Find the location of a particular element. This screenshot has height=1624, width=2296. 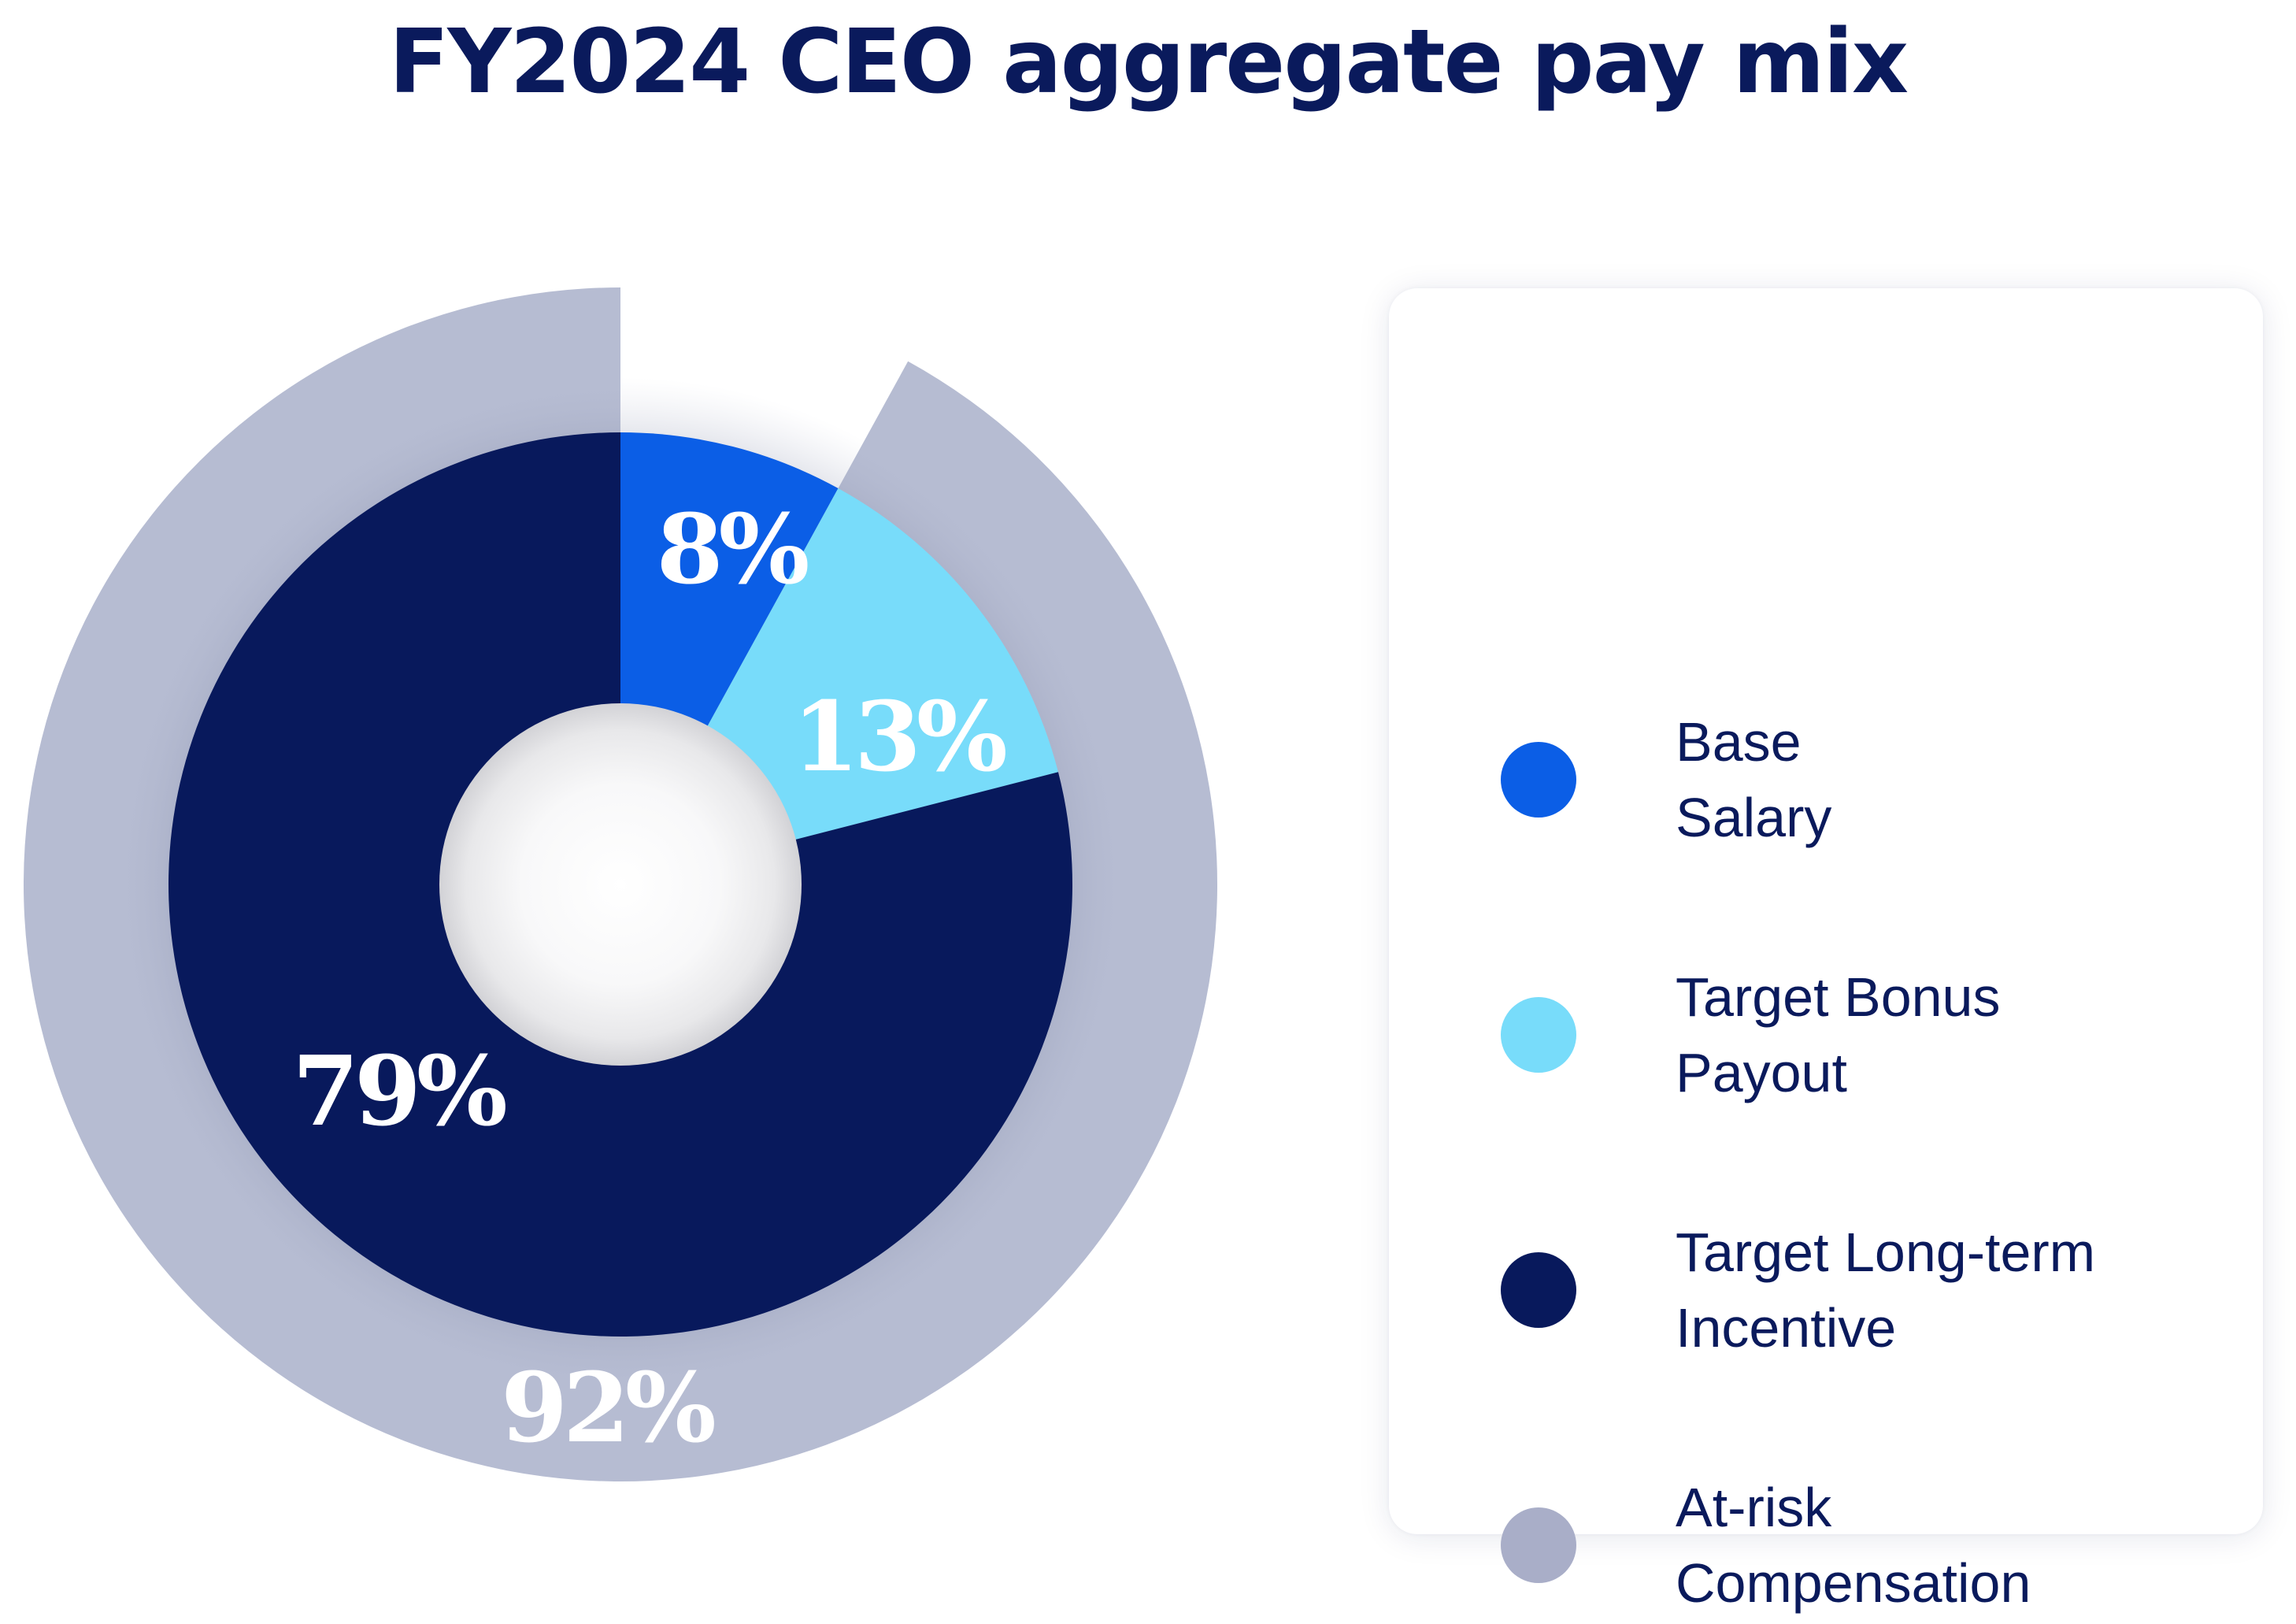

legend-swatch-at-risk is located at coordinates (1538, 1545).